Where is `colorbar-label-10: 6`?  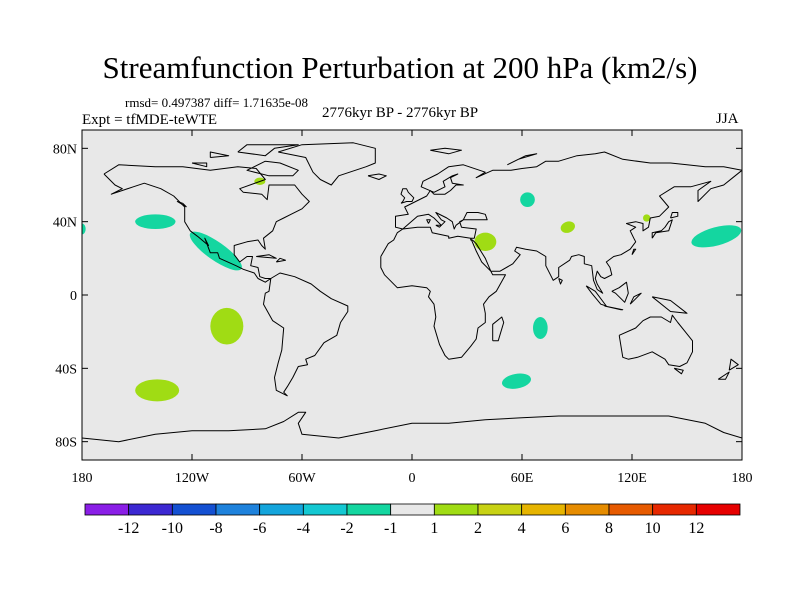 colorbar-label-10: 6 is located at coordinates (565, 528).